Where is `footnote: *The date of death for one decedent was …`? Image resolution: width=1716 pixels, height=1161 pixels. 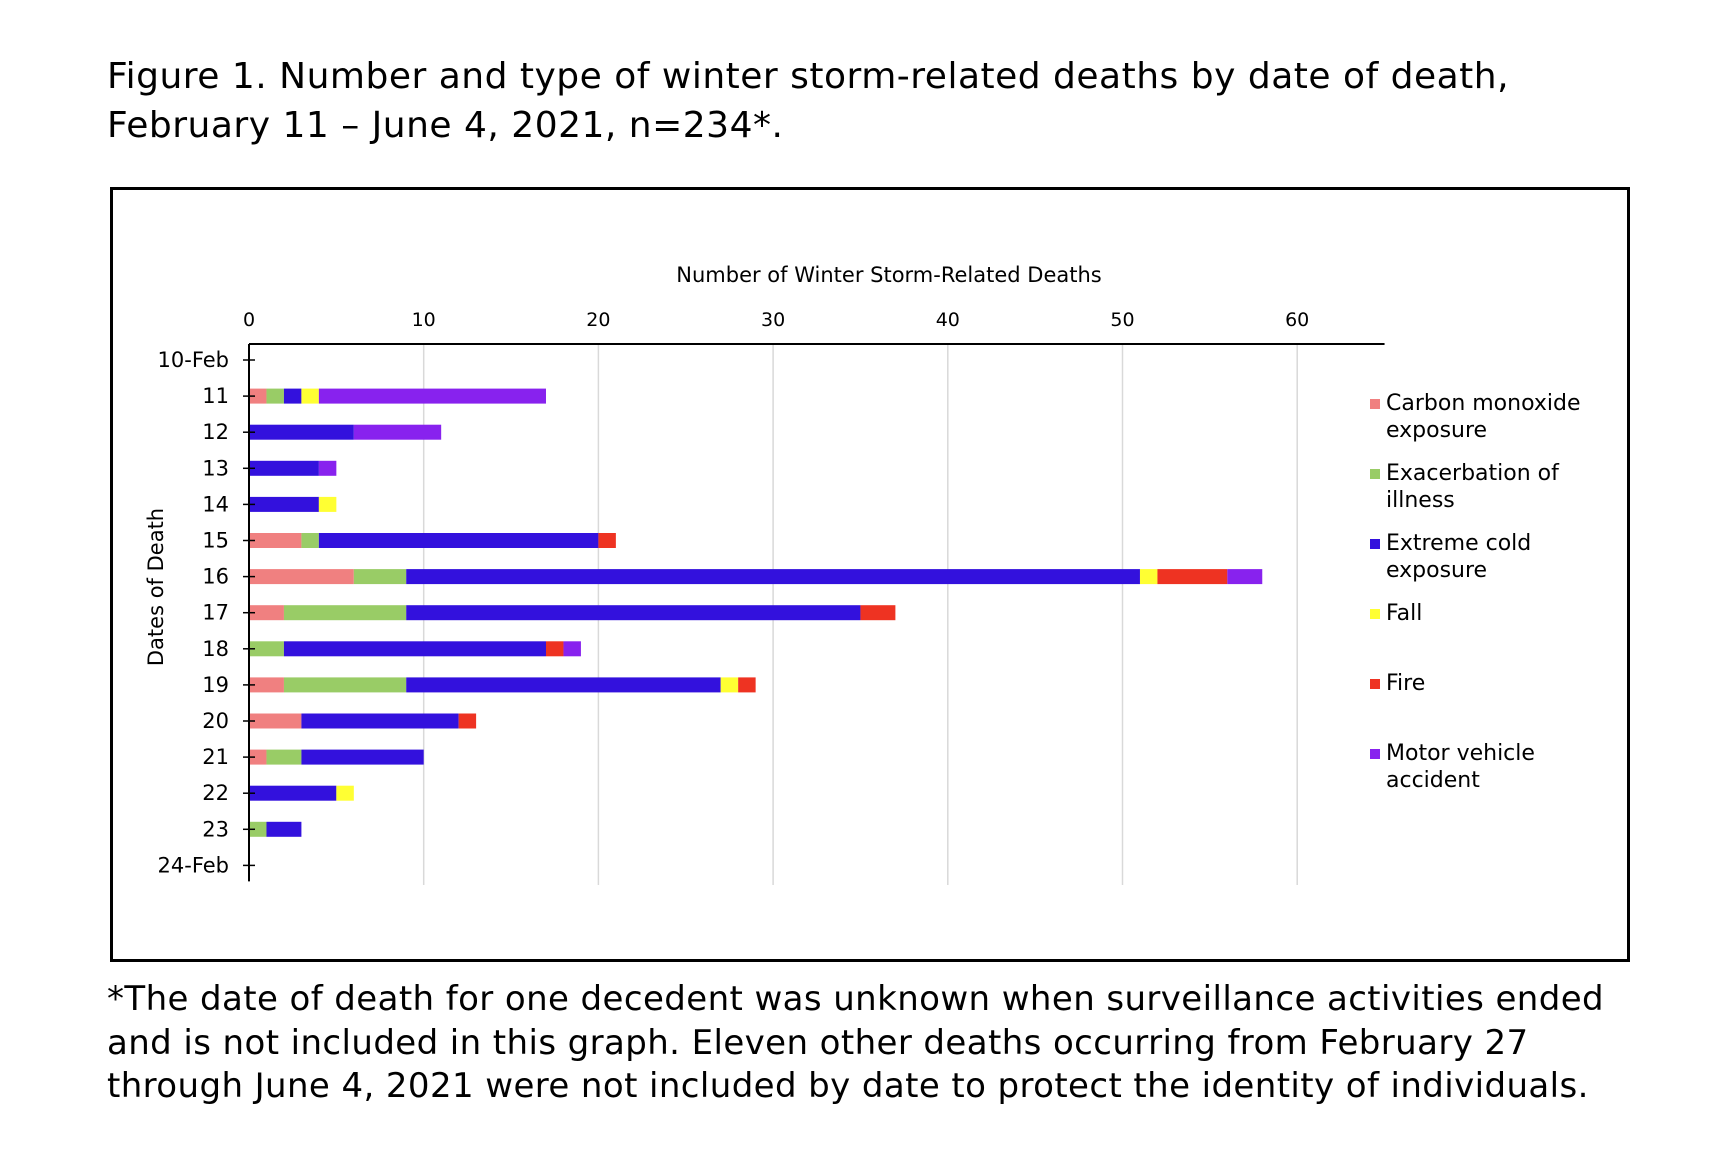 footnote: *The date of death for one decedent was … is located at coordinates (856, 1042).